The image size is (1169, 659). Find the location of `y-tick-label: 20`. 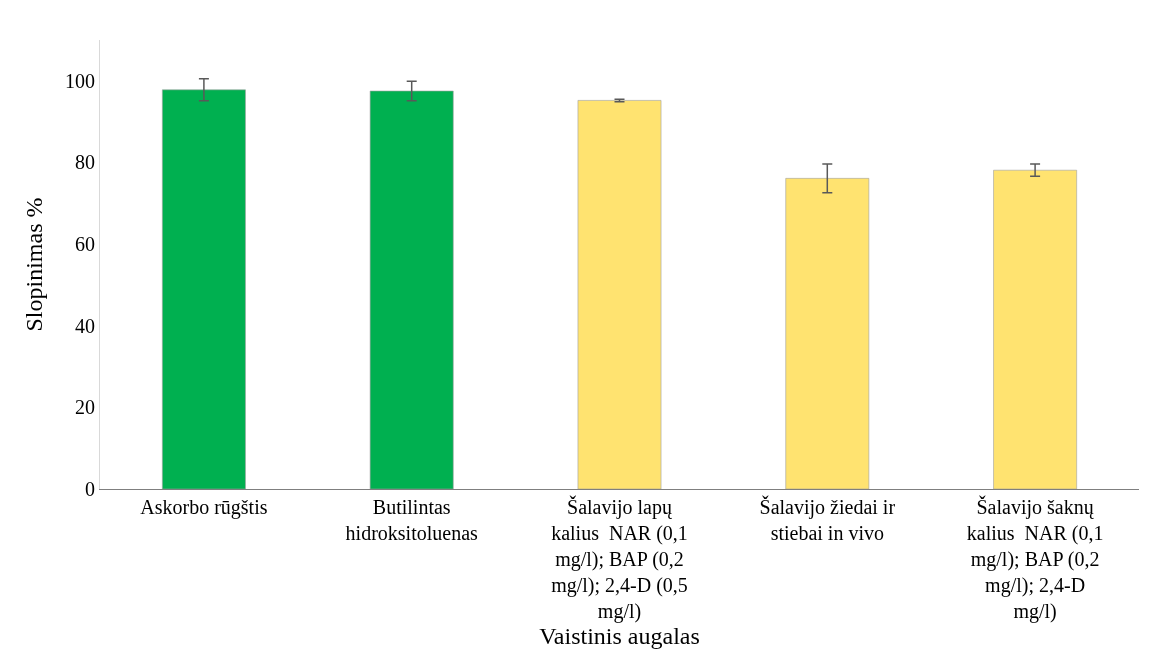

y-tick-label: 20 is located at coordinates (85, 407).